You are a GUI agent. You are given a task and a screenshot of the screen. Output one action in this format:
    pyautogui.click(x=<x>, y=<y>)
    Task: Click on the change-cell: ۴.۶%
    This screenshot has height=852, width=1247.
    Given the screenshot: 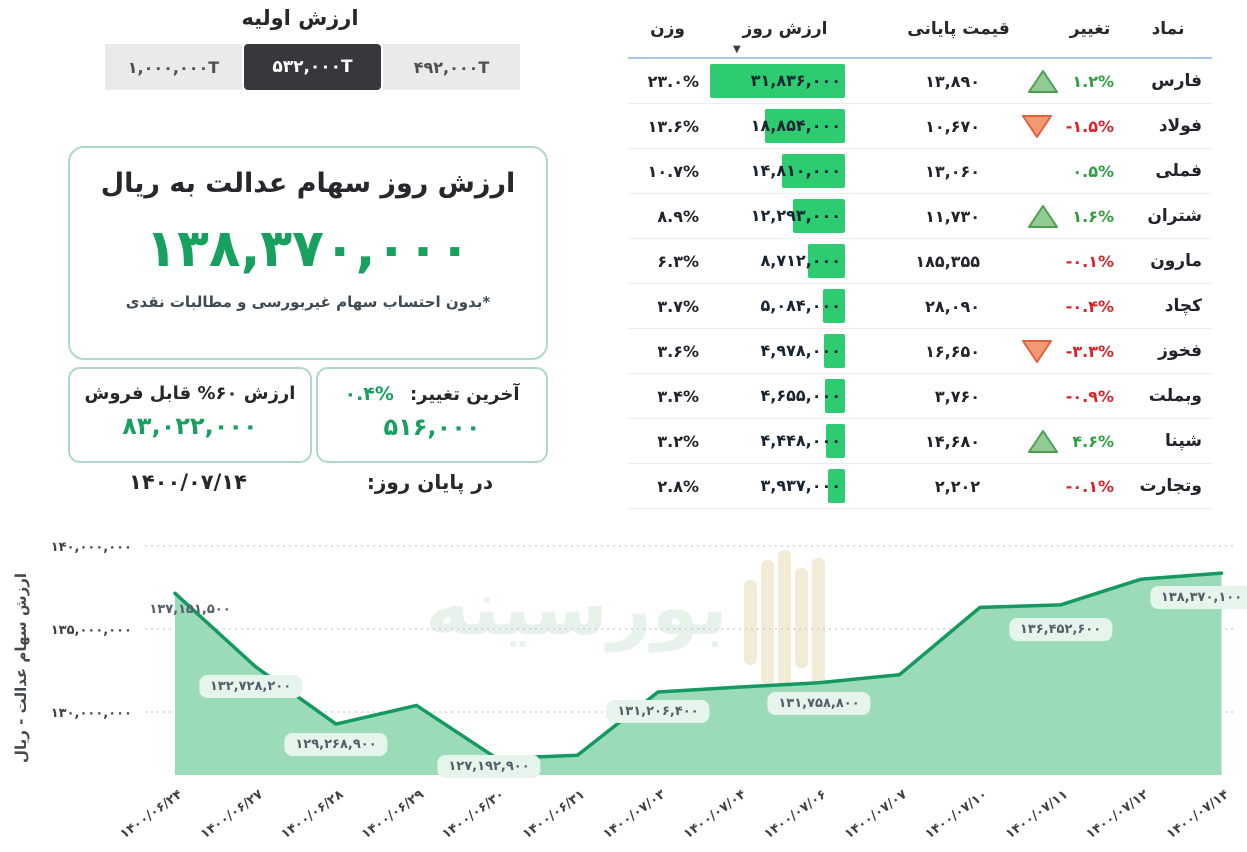 What is the action you would take?
    pyautogui.click(x=1062, y=441)
    